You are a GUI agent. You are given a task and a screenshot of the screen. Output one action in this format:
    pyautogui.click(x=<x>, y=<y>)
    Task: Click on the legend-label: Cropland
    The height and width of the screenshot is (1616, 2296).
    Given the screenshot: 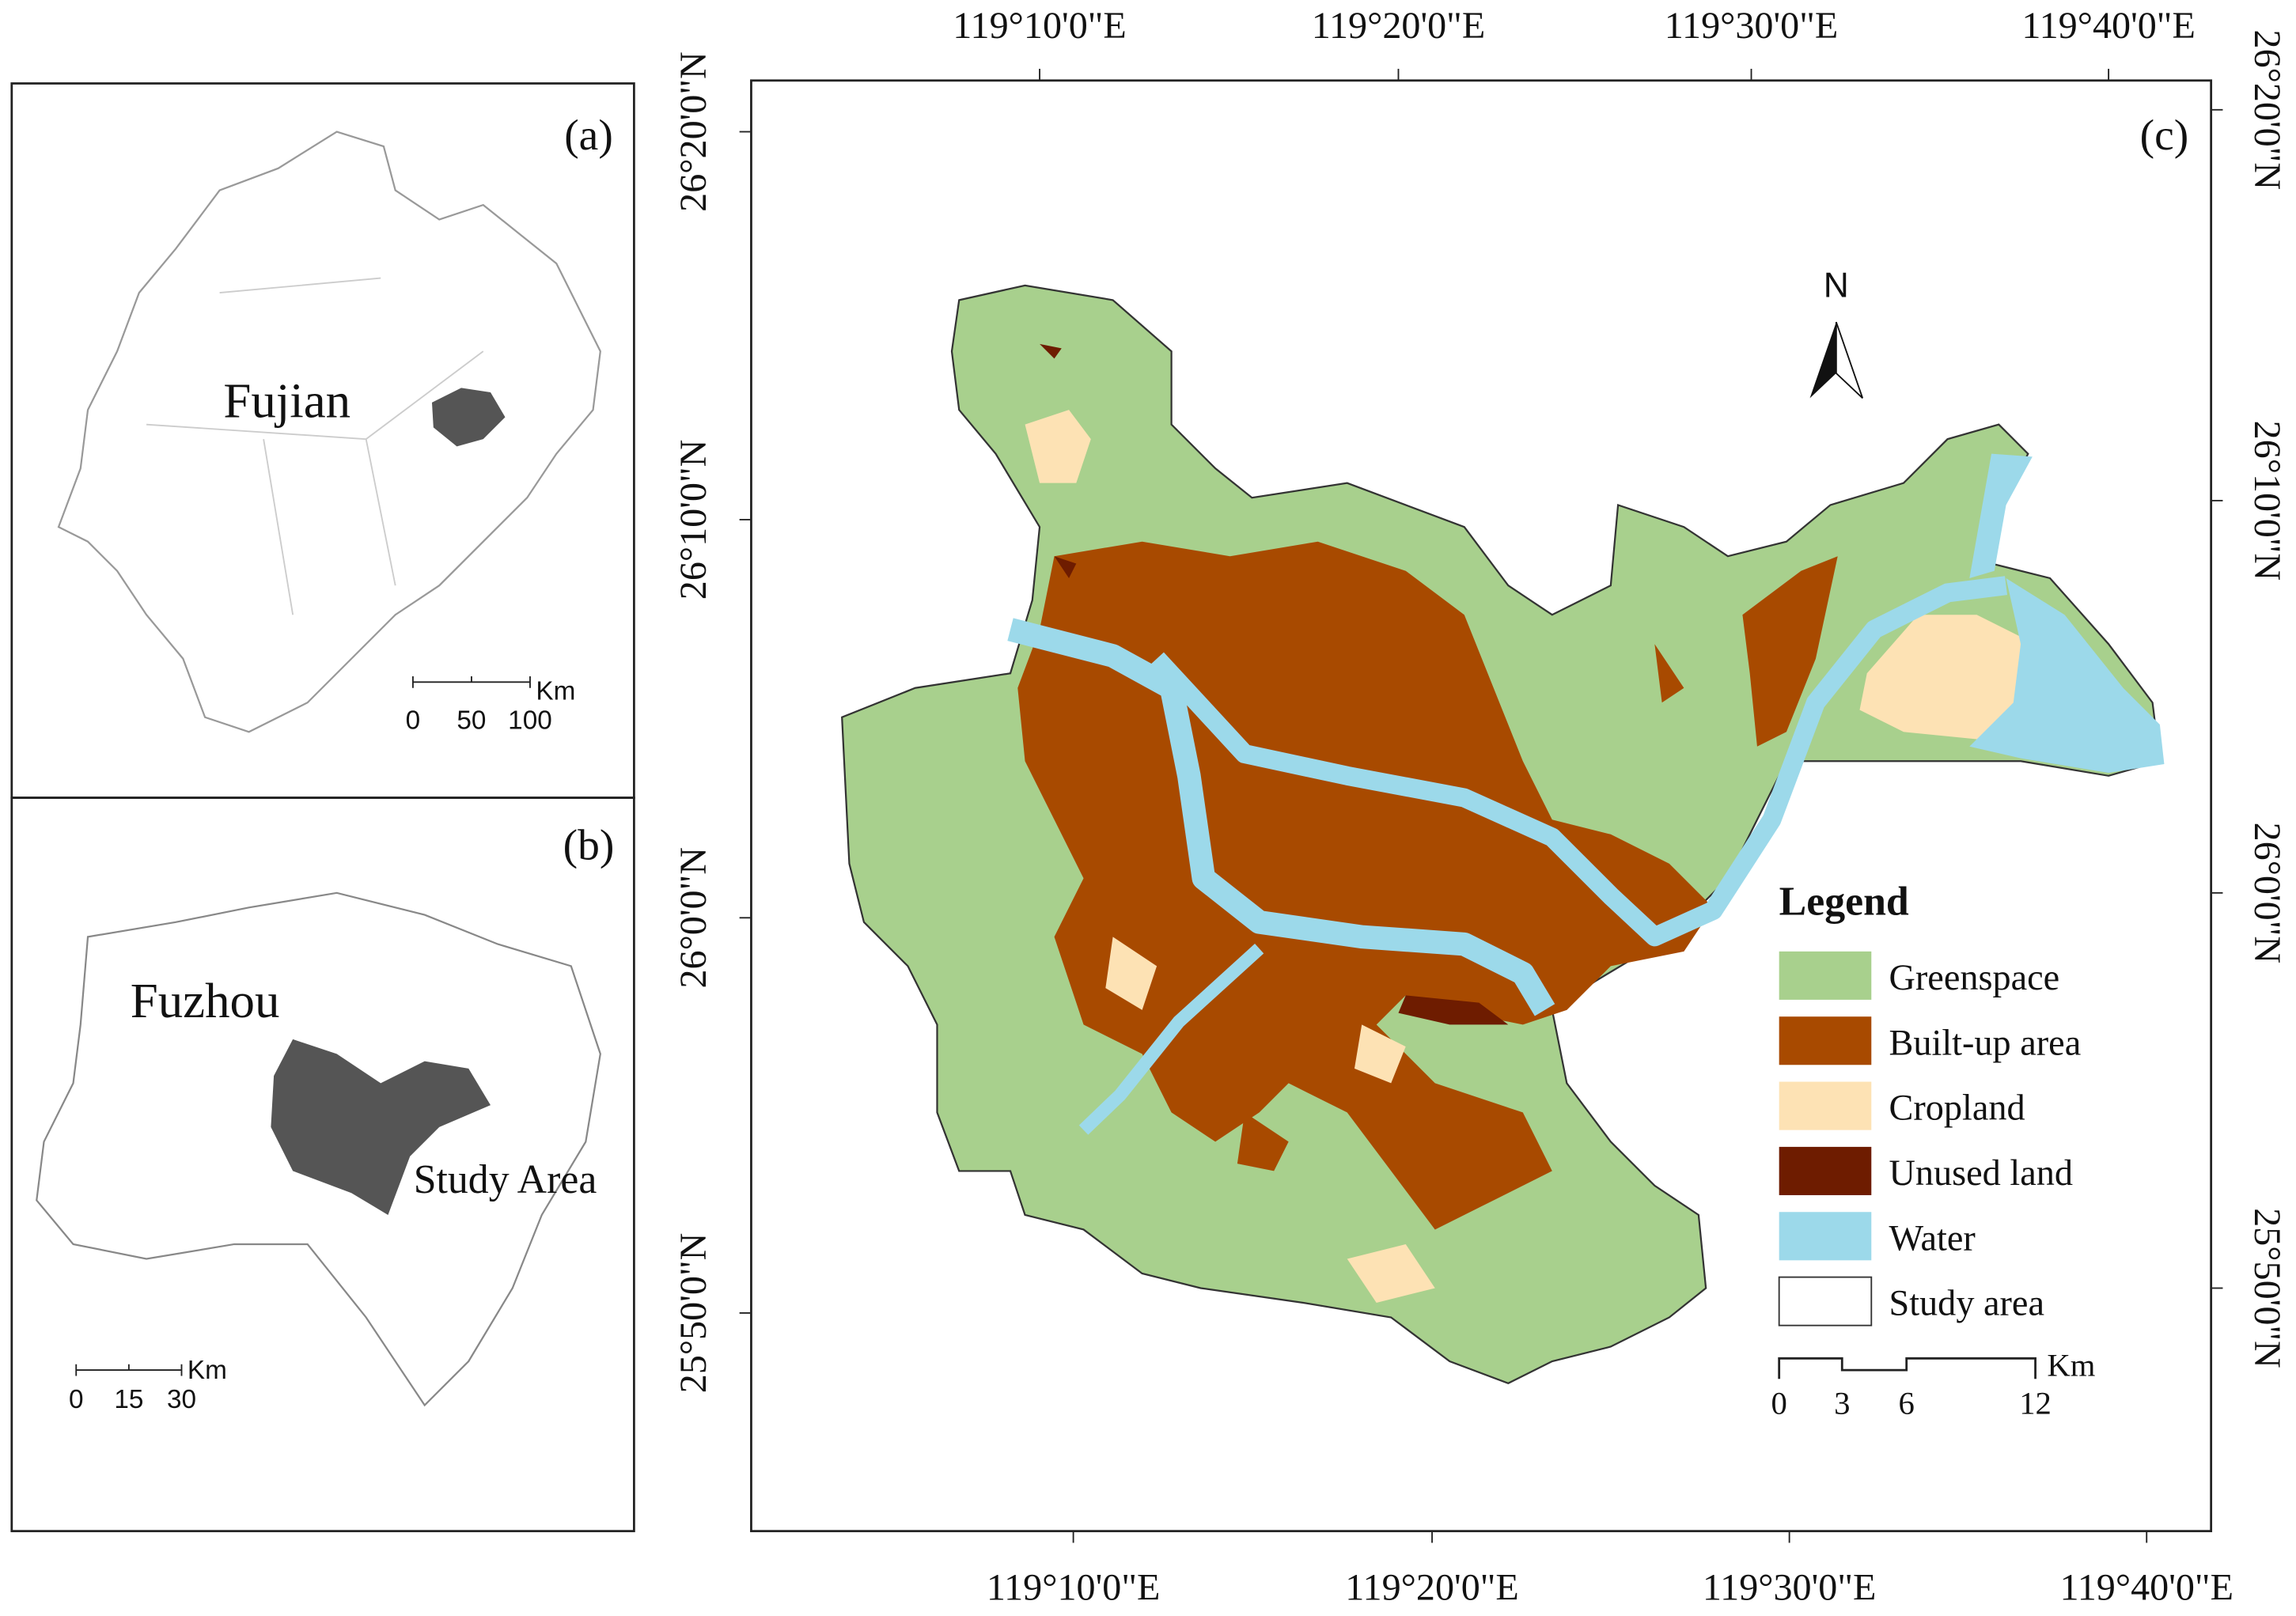 What is the action you would take?
    pyautogui.click(x=1957, y=1109)
    